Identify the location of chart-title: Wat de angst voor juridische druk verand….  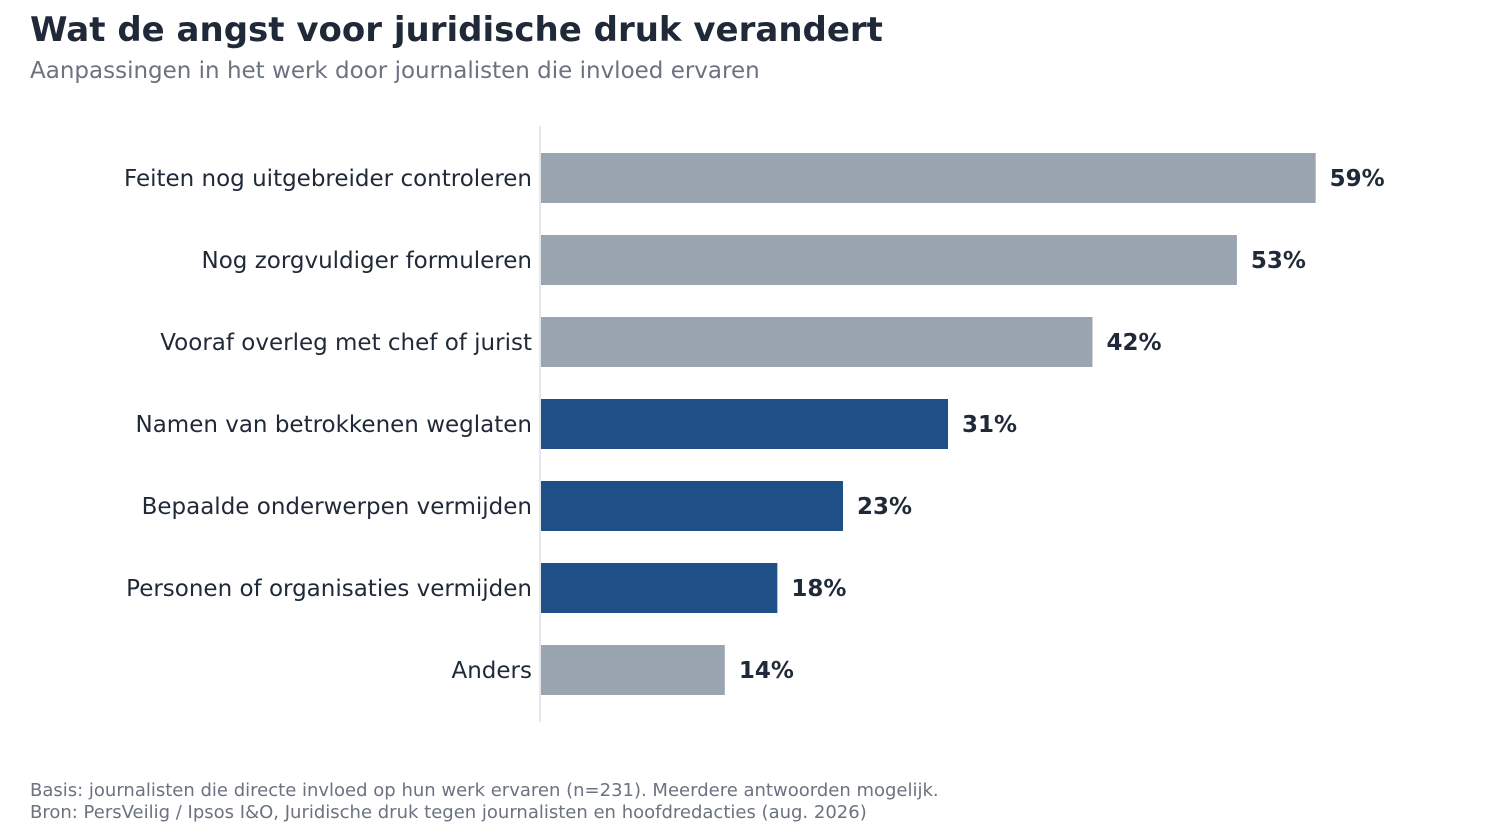
(456, 30).